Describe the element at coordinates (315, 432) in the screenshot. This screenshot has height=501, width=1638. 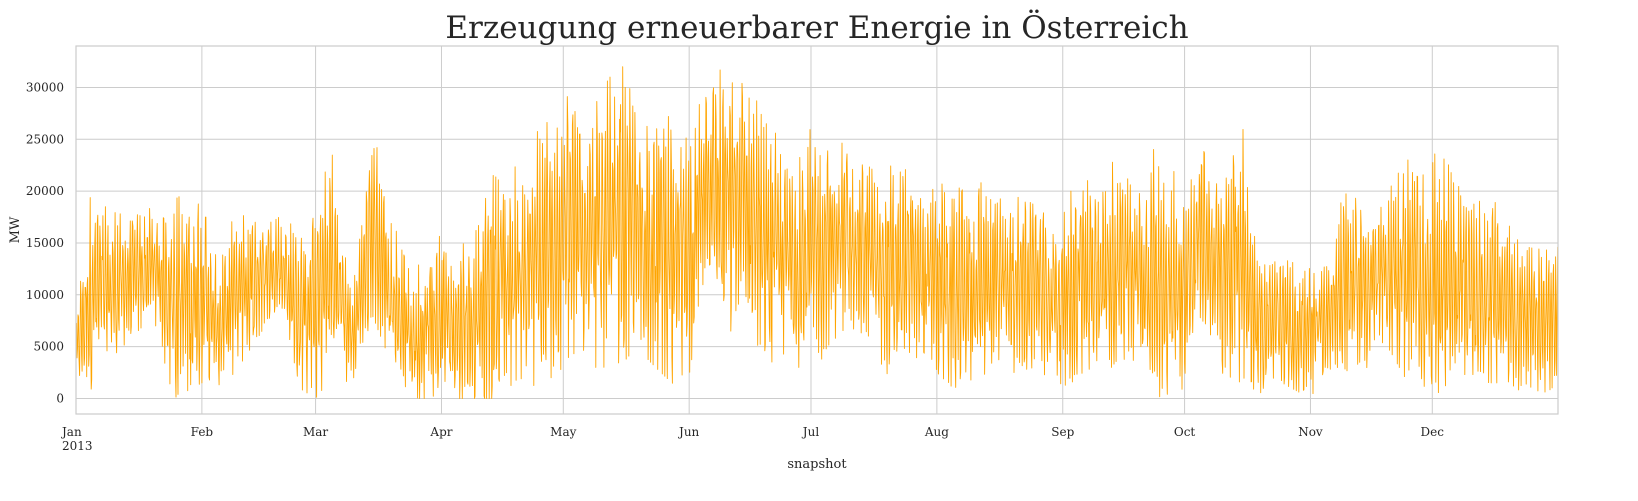
I see `x-tick-label: Mar` at that location.